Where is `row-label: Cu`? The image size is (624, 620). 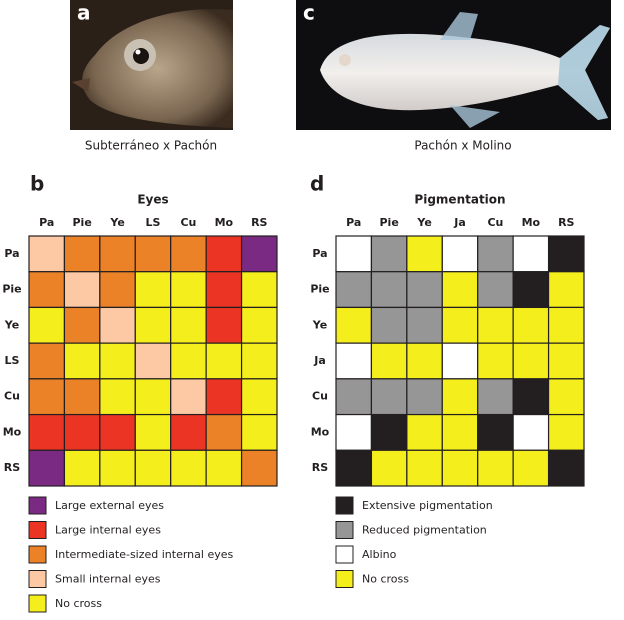
row-label: Cu is located at coordinates (320, 396).